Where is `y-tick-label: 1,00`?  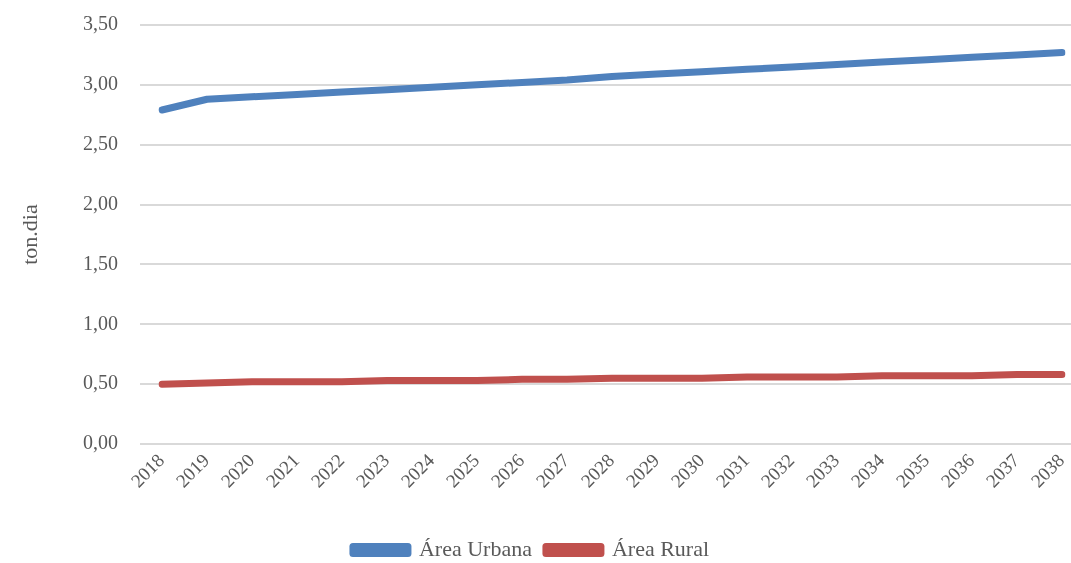 y-tick-label: 1,00 is located at coordinates (100, 322).